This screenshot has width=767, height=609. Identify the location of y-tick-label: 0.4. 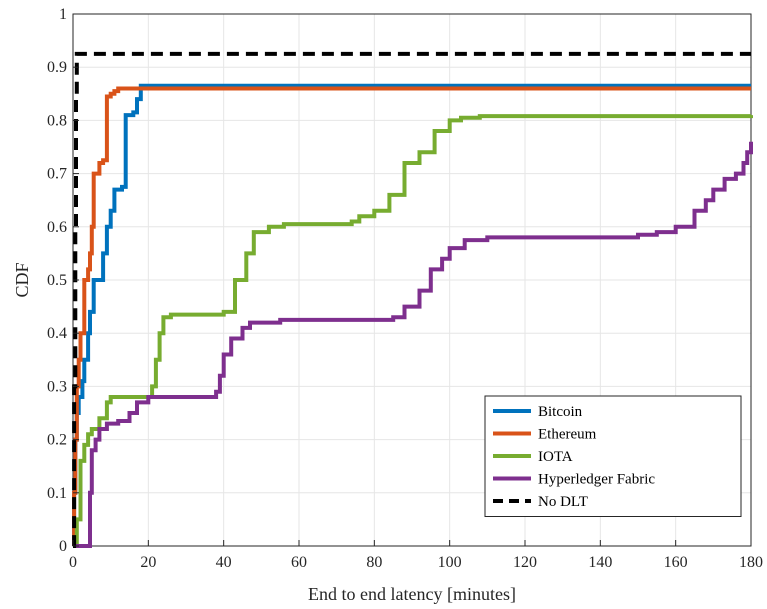
(57, 333).